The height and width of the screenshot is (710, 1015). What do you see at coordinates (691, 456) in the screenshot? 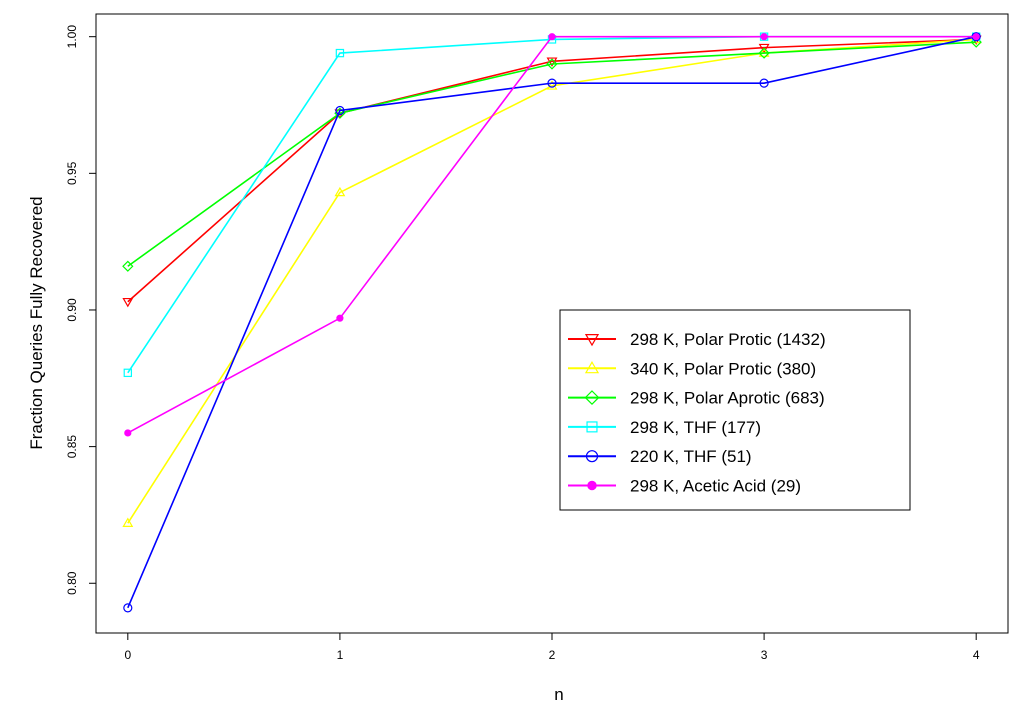
I see `legend-label: 220 K, THF (51)` at bounding box center [691, 456].